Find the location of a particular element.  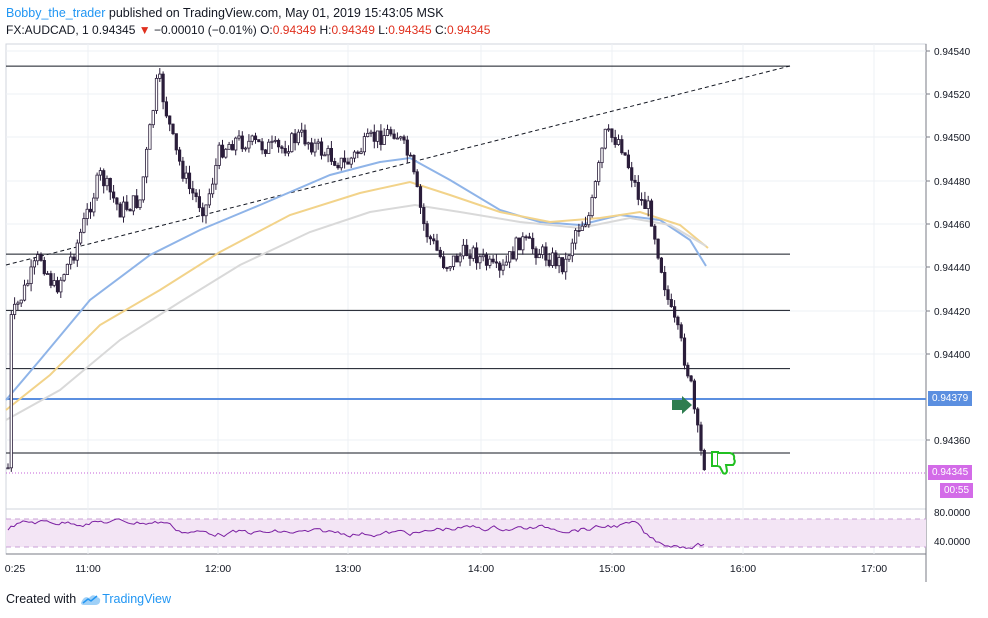

author-link: Bobby_the_trader is located at coordinates (56, 13).